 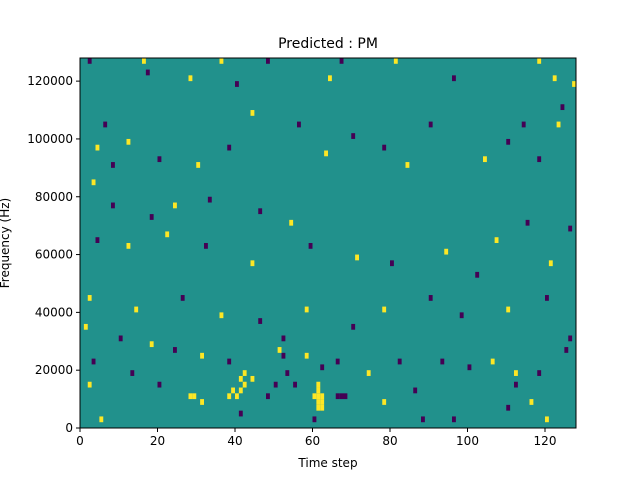 I want to click on x-tick-label: 60, so click(x=312, y=441).